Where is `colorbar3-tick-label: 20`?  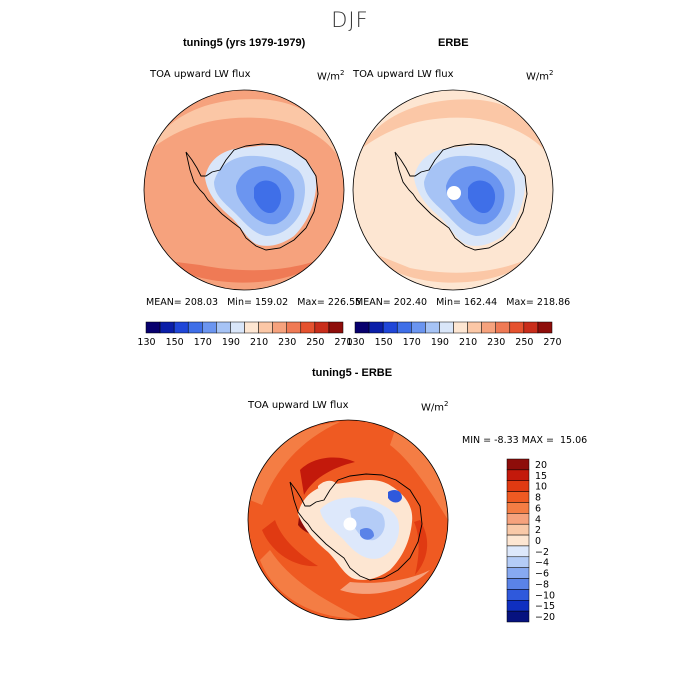 colorbar3-tick-label: 20 is located at coordinates (541, 465).